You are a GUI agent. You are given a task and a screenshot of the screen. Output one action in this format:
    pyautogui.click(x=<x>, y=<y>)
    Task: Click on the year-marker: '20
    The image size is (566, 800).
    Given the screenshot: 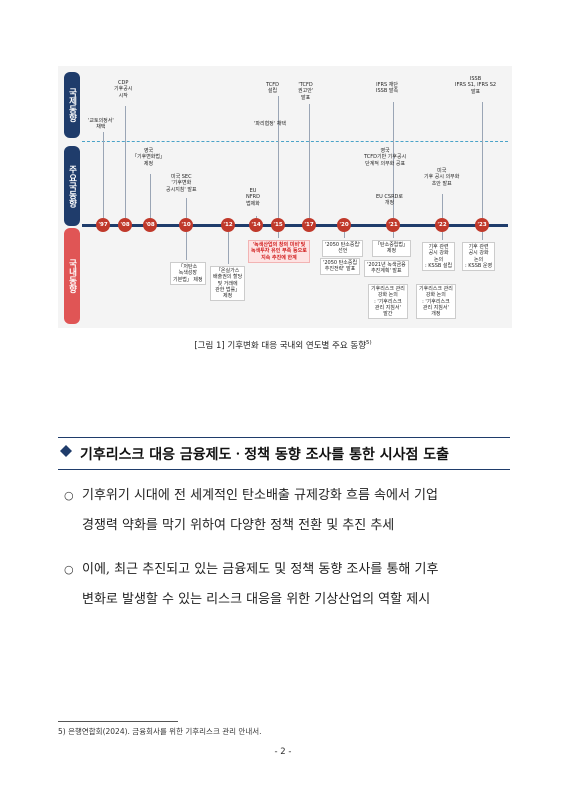 What is the action you would take?
    pyautogui.click(x=344, y=225)
    